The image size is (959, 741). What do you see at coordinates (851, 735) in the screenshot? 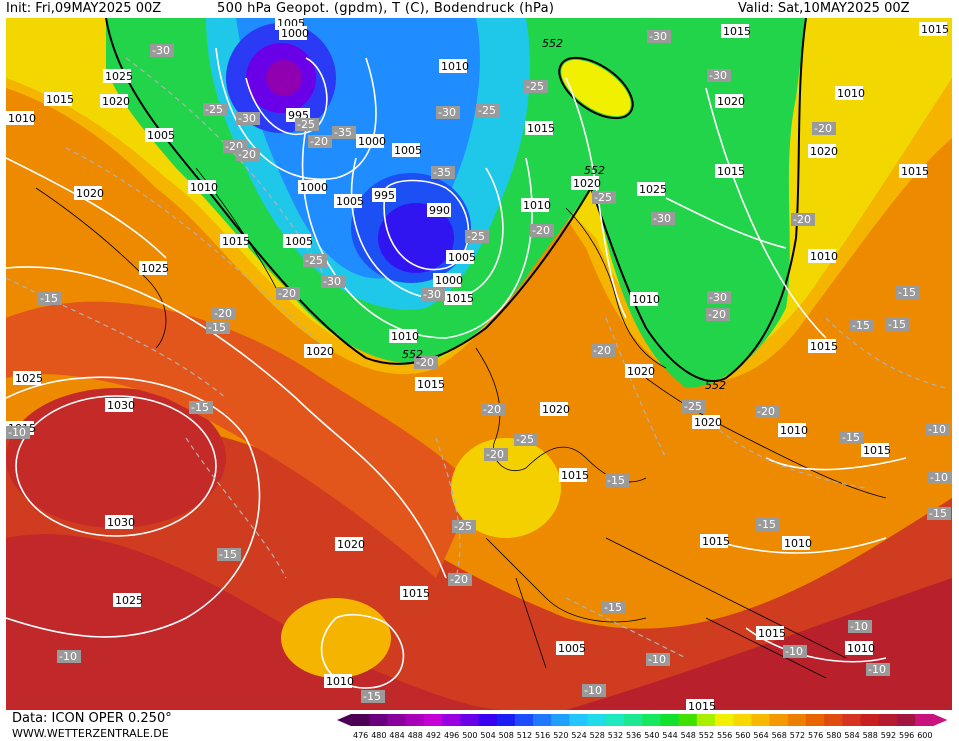
I see `legend-tick-label: 584` at bounding box center [851, 735].